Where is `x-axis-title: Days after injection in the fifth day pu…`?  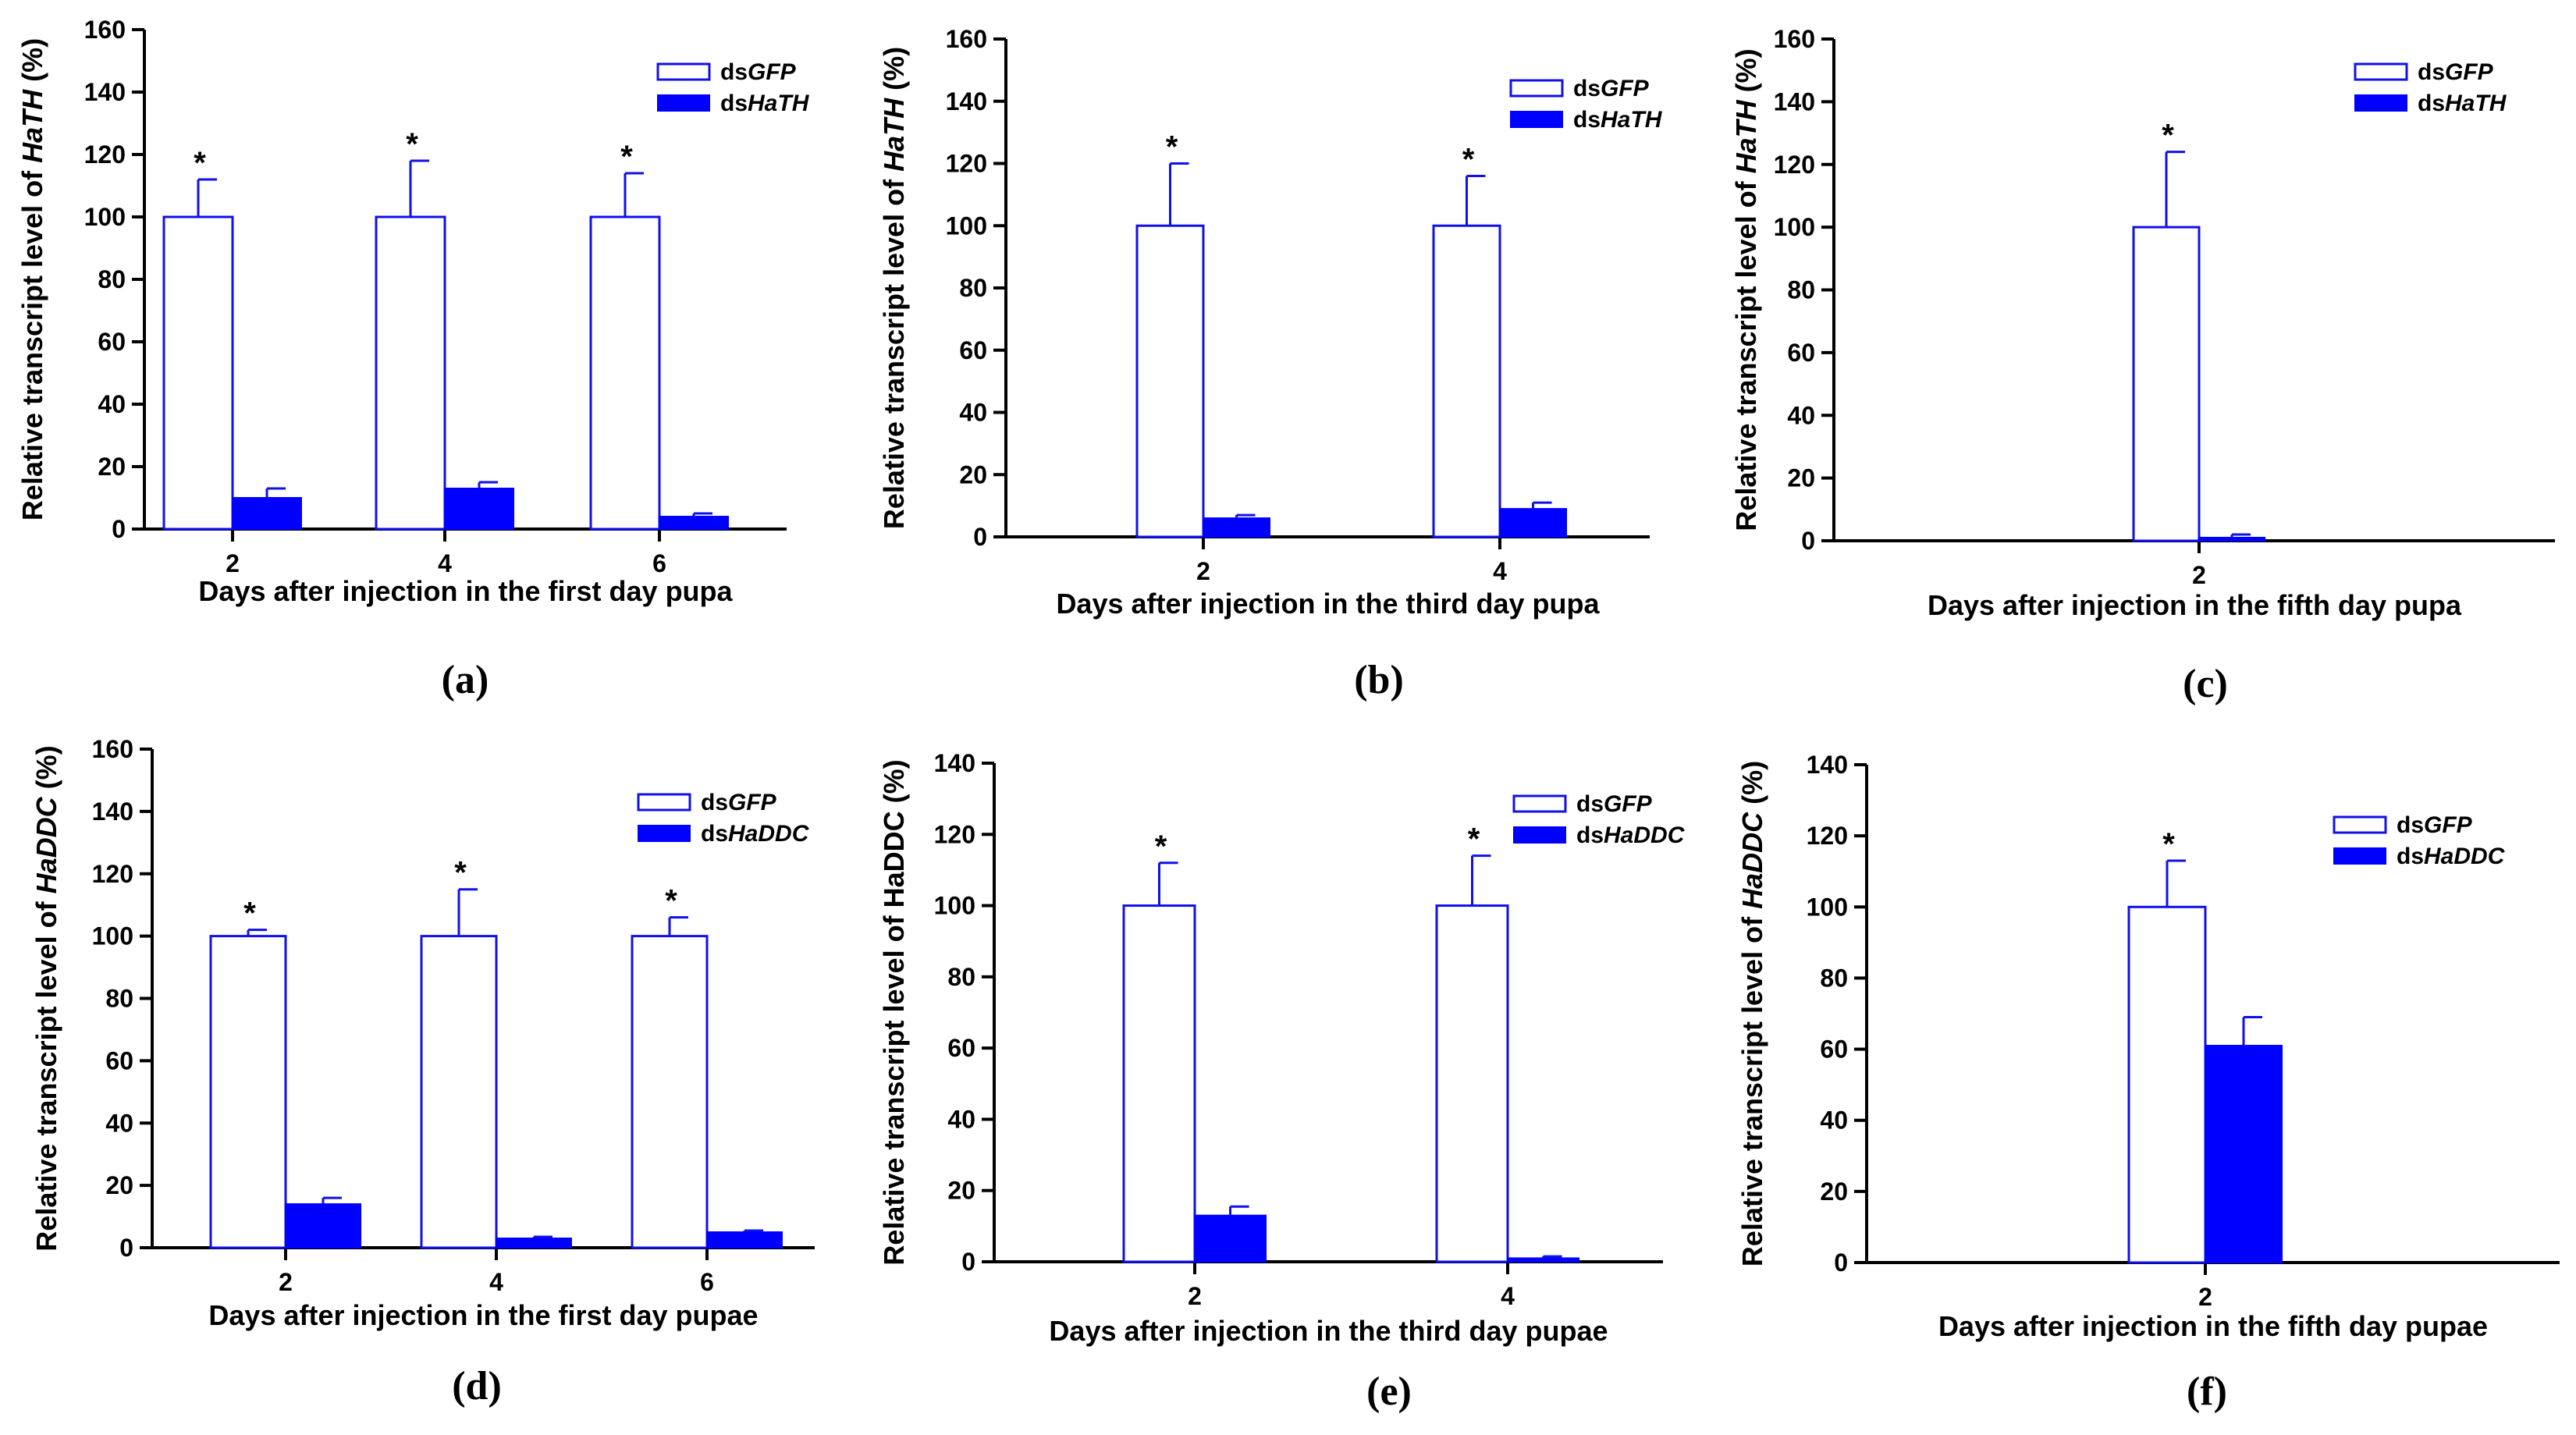
x-axis-title: Days after injection in the fifth day pu… is located at coordinates (2195, 605).